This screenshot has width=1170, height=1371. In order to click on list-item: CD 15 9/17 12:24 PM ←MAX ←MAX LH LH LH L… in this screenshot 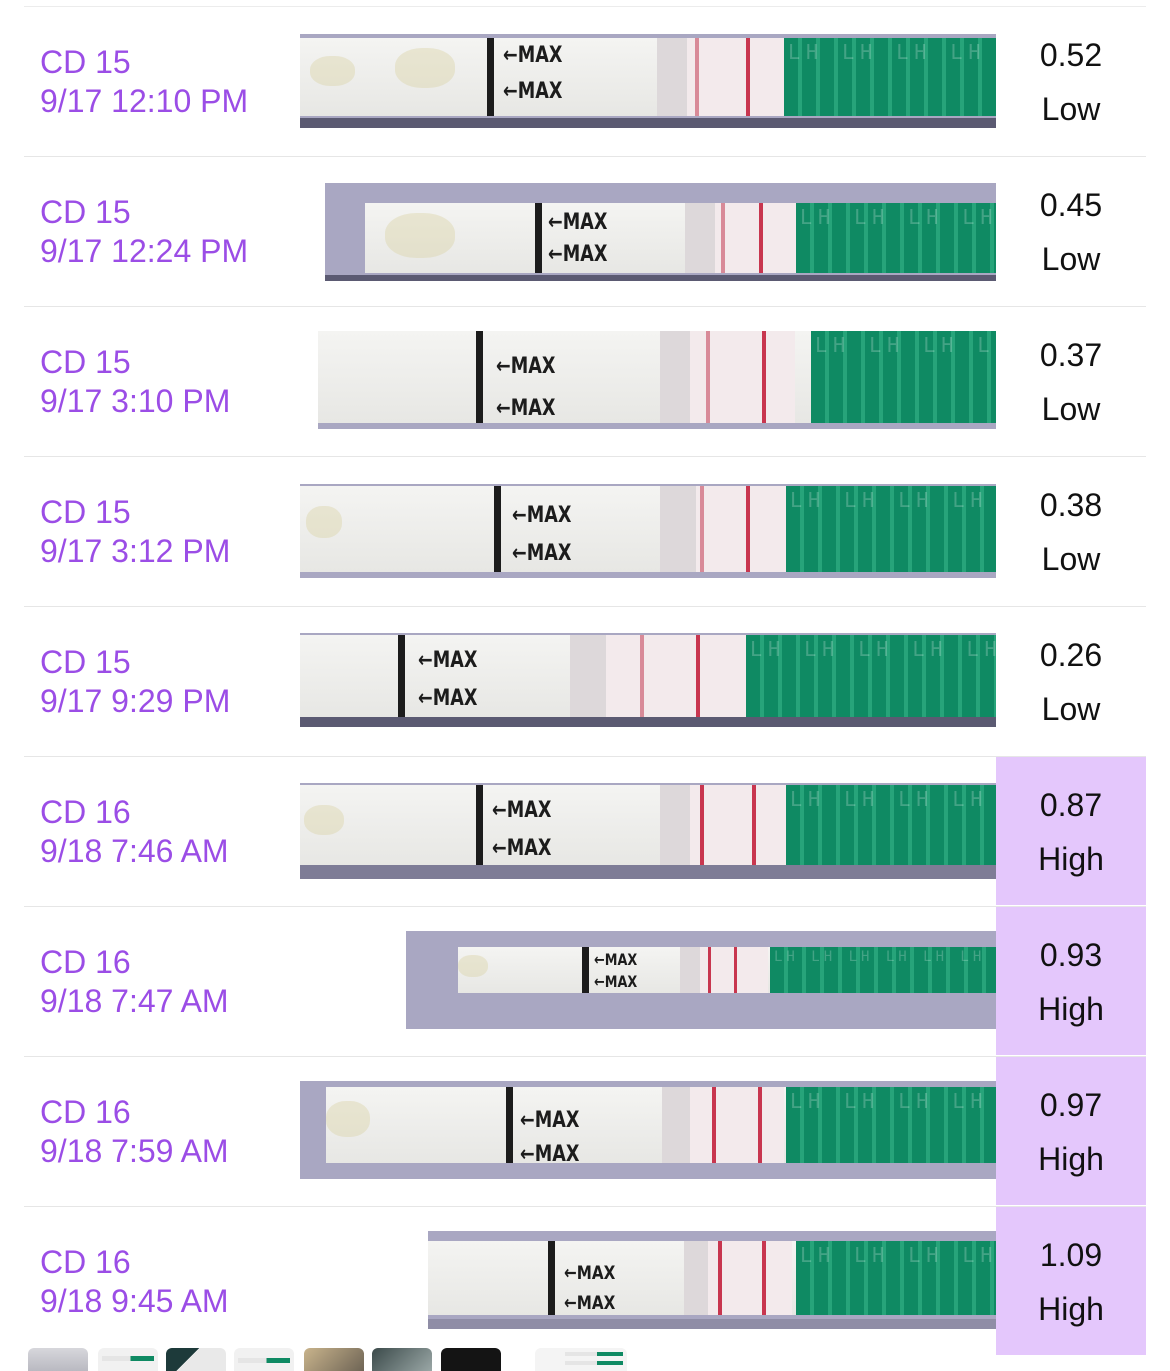, I will do `click(585, 232)`.